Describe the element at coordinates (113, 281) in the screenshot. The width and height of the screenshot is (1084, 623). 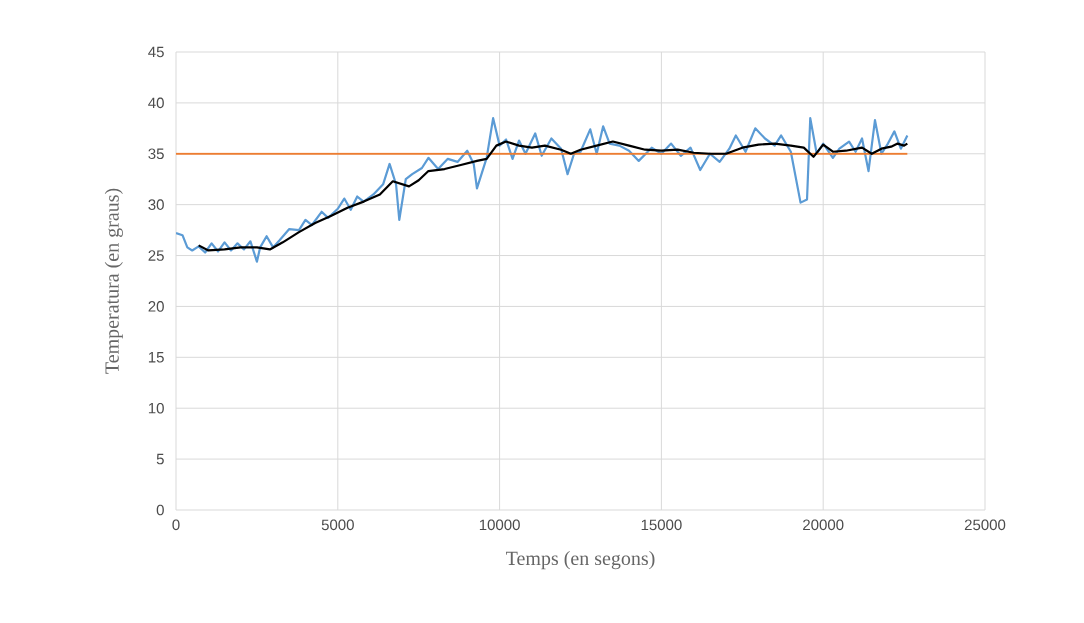
I see `y-axis-title: Temperatura (en graus)` at that location.